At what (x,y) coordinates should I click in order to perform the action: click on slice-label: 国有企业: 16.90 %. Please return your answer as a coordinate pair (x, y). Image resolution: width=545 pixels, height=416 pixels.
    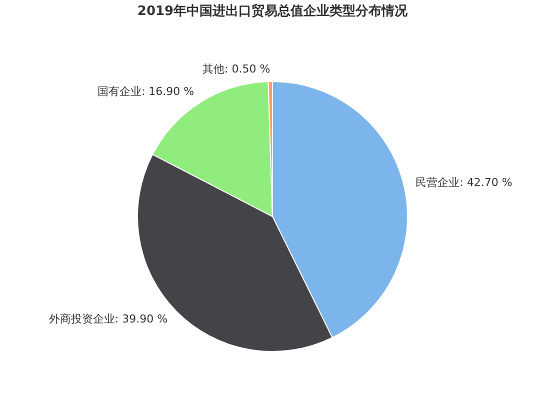
    Looking at the image, I should click on (145, 91).